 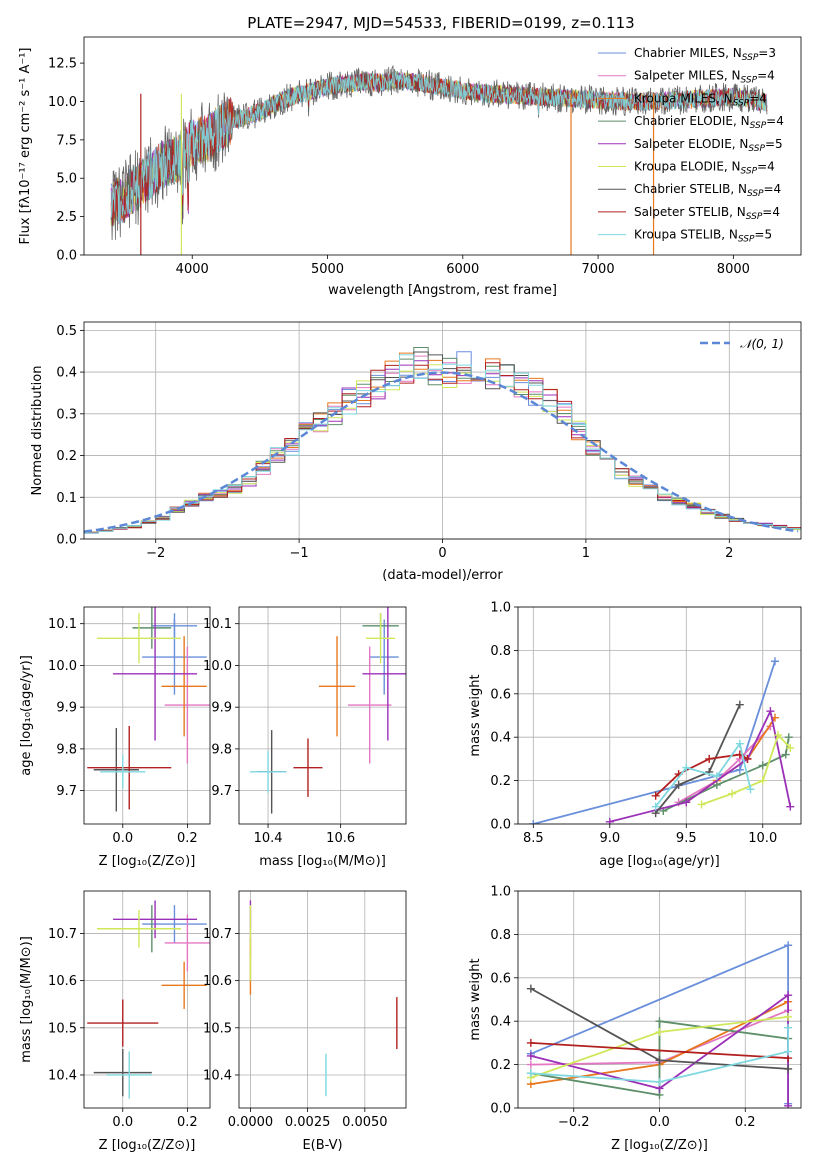 What do you see at coordinates (322, 1145) in the screenshot?
I see `mass-vs-EBV-panel-x-axis-label: E(B-V)` at bounding box center [322, 1145].